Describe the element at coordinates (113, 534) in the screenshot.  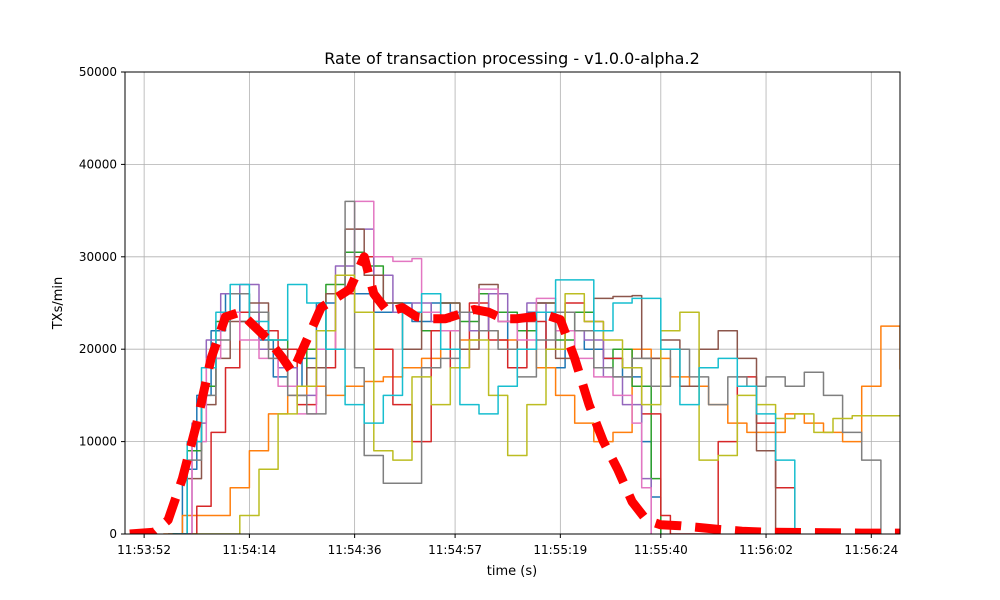
I see `y-tick-label: 0` at that location.